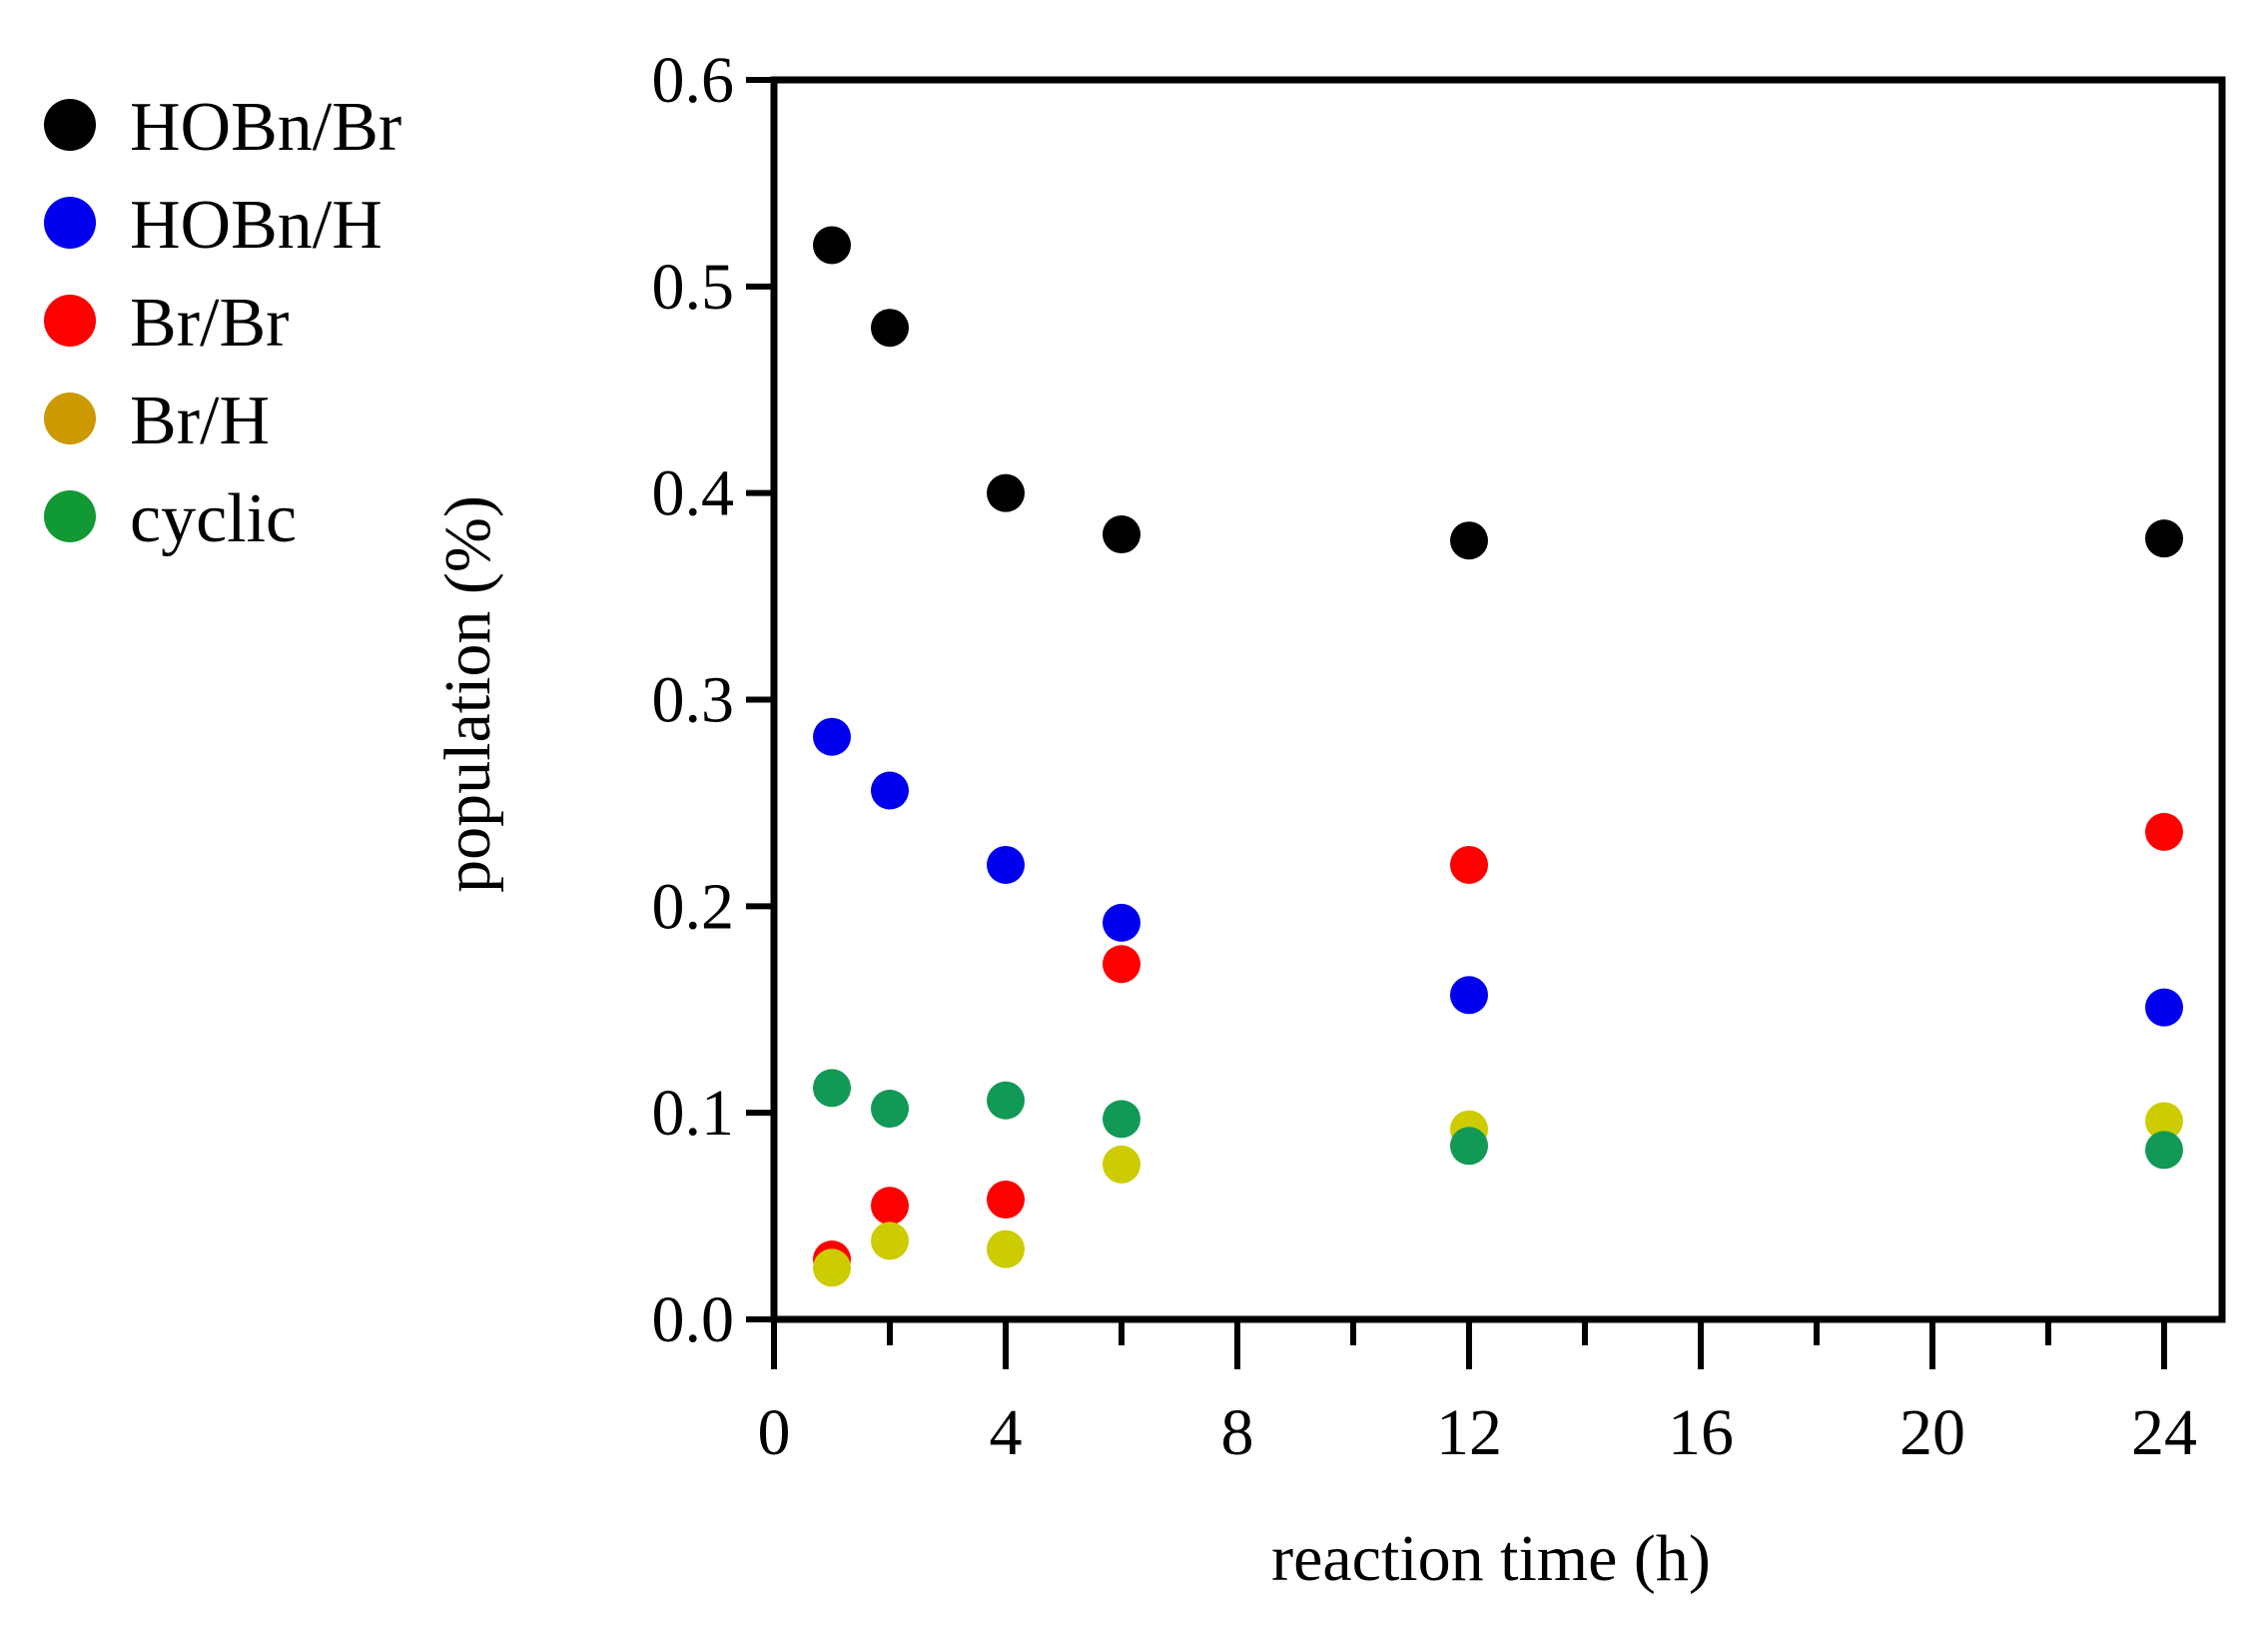 The width and height of the screenshot is (2268, 1628). What do you see at coordinates (265, 127) in the screenshot?
I see `legend-label: HOBn/Br` at bounding box center [265, 127].